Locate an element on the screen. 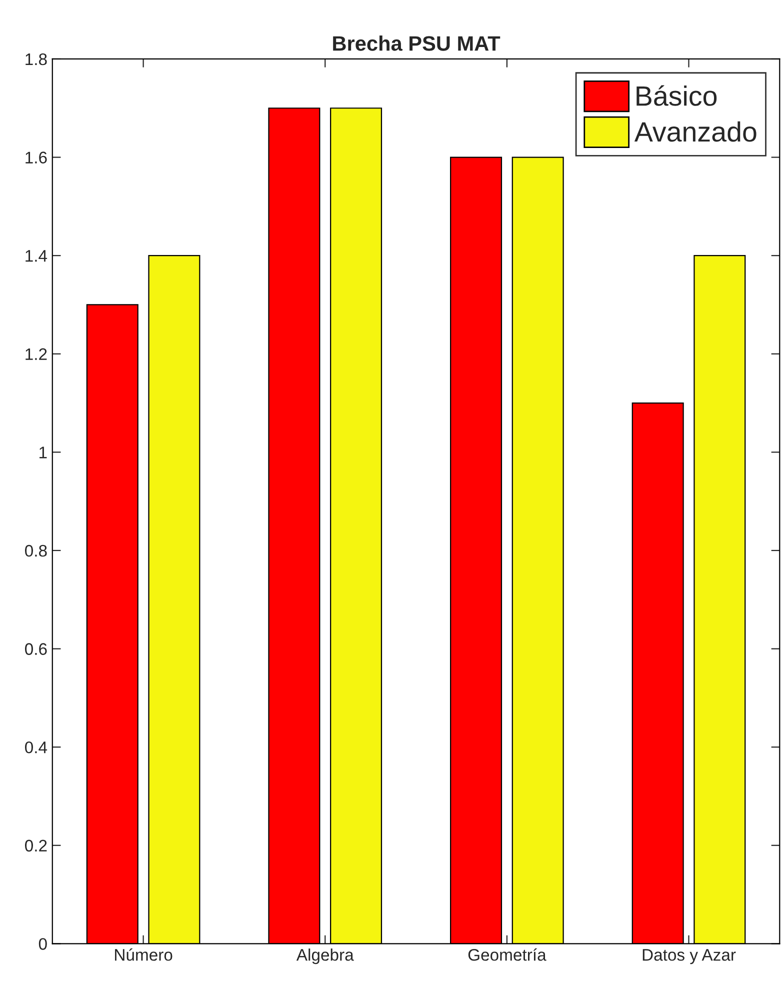 The width and height of the screenshot is (782, 983). y-tick-label: 1.2 is located at coordinates (36, 354).